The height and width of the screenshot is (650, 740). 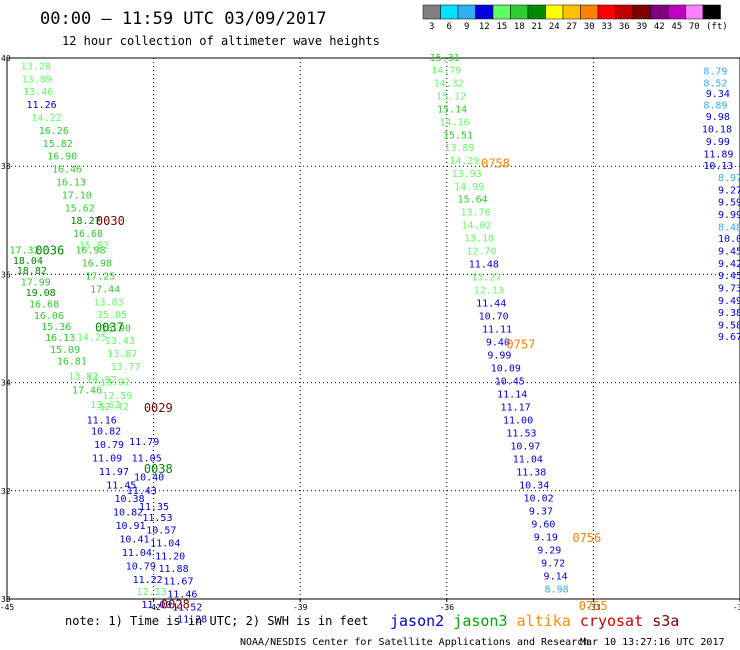 What do you see at coordinates (154, 507) in the screenshot?
I see `wave-height-label: 11.35` at bounding box center [154, 507].